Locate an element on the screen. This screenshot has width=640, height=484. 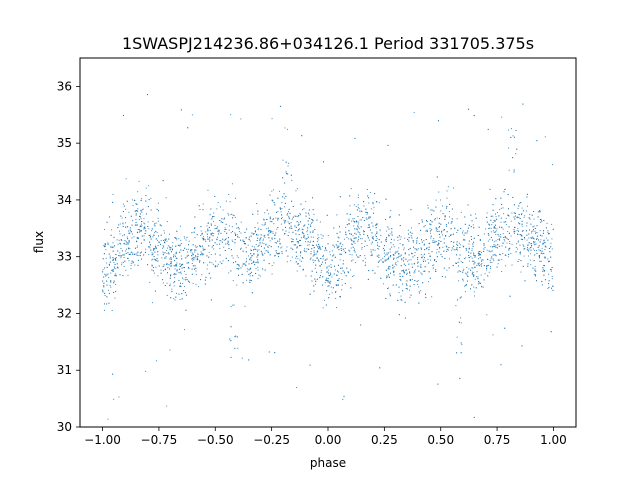
y-tick-label: 31 is located at coordinates (64, 370).